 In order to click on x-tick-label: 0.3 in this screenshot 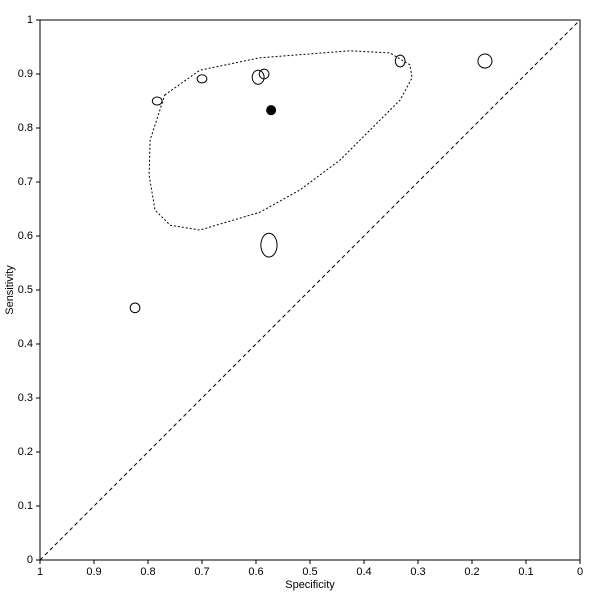, I will do `click(417, 572)`.